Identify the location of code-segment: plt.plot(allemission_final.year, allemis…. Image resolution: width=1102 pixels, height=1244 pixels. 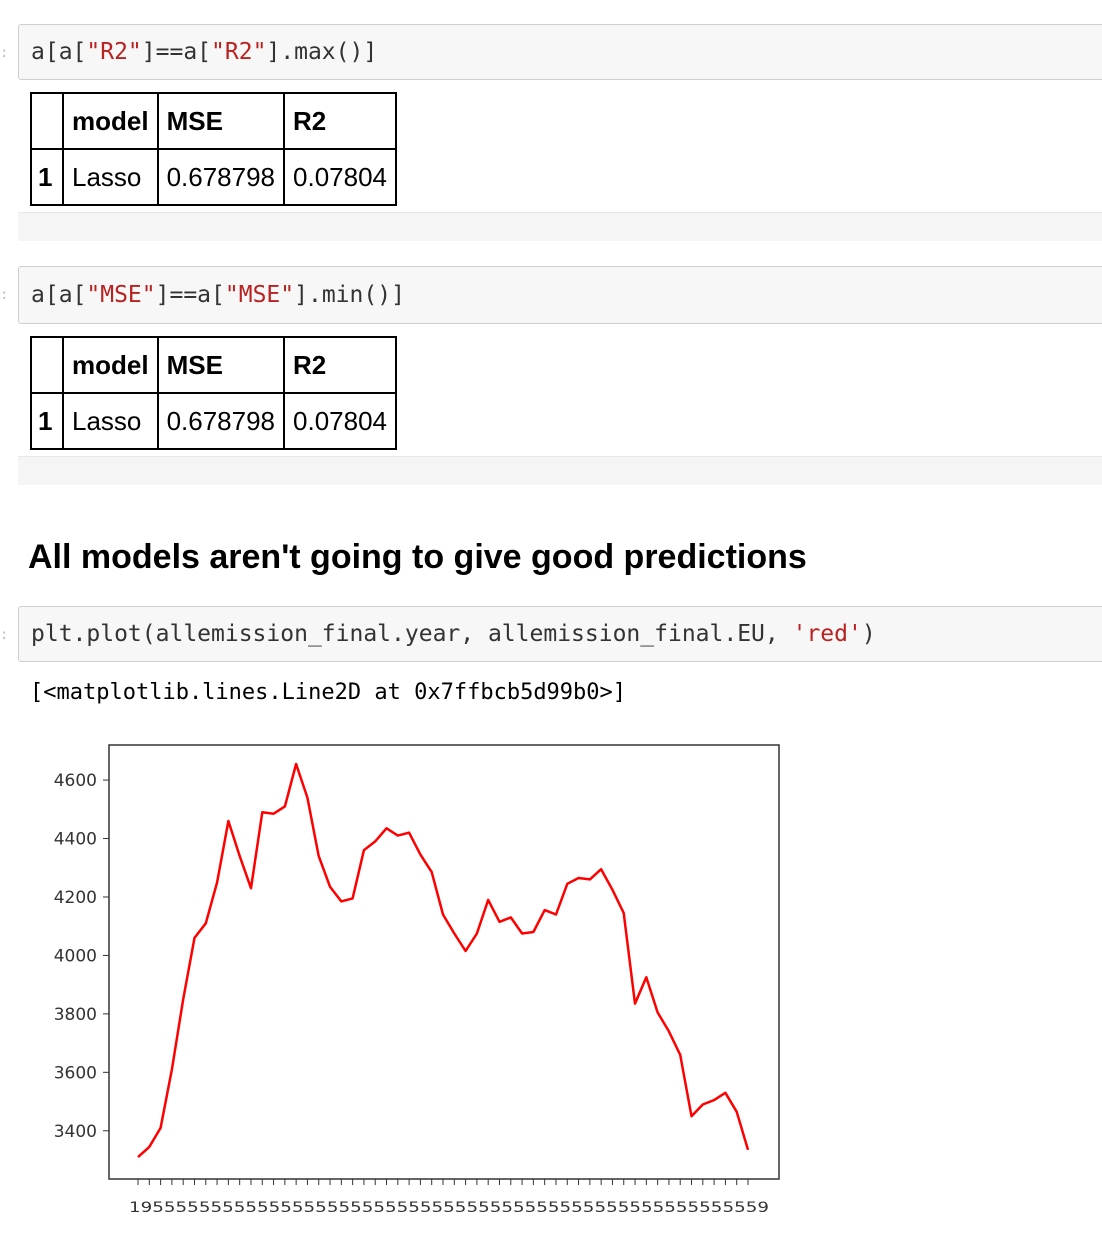
(412, 634).